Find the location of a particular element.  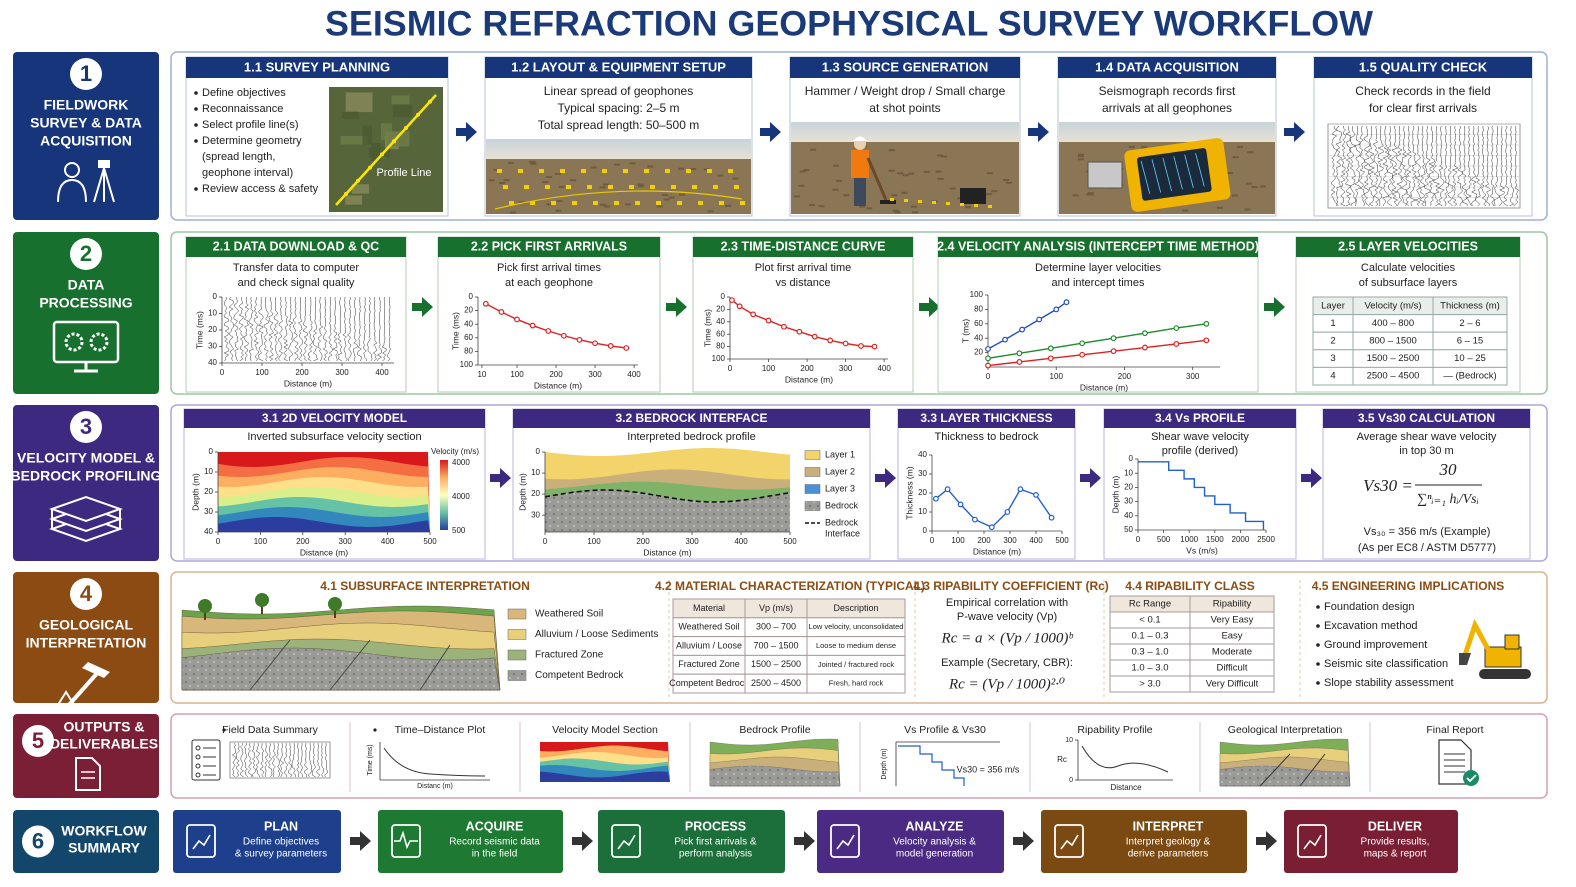

summary-title: INTERPRET is located at coordinates (1168, 826).